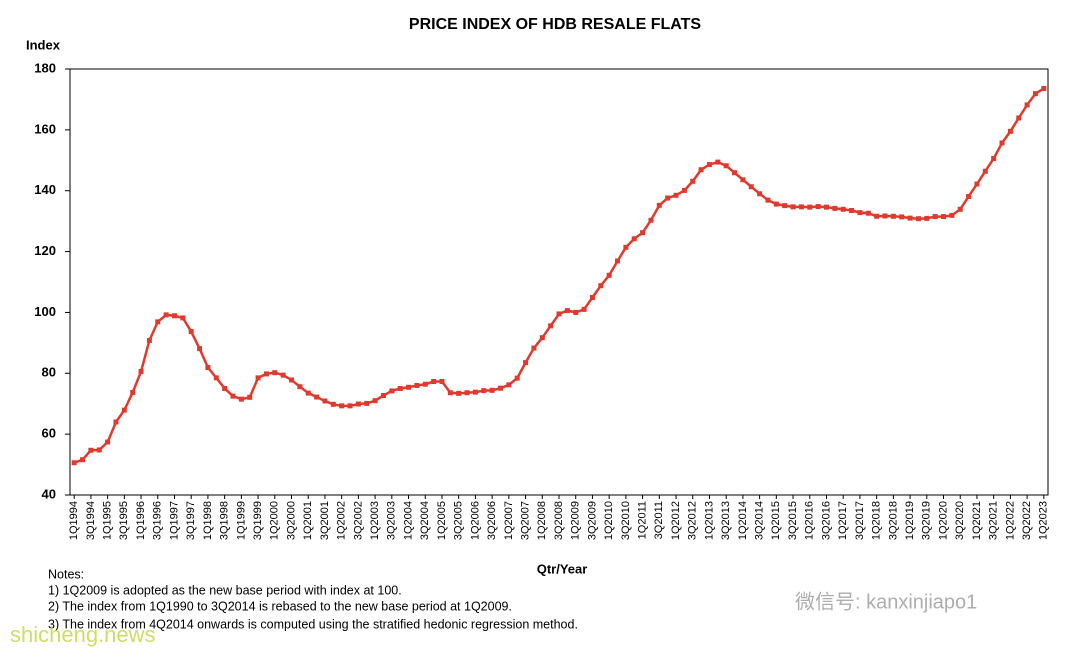 This screenshot has width=1080, height=652. Describe the element at coordinates (659, 520) in the screenshot. I see `x-tick-label: 3Q2011` at that location.